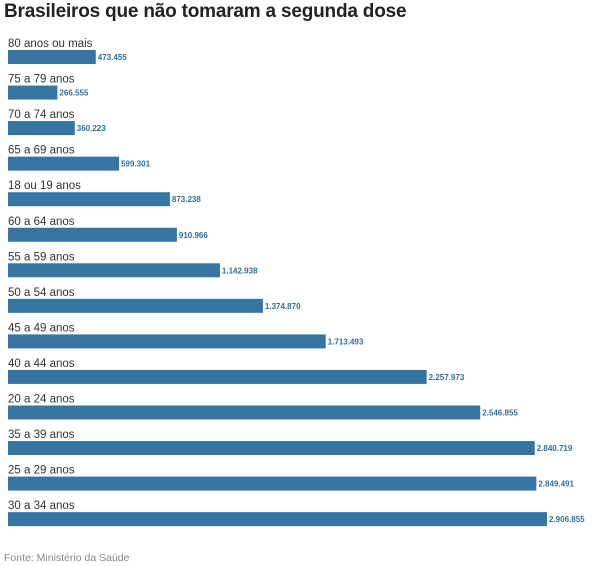 This screenshot has height=566, width=598. Describe the element at coordinates (346, 341) in the screenshot. I see `value-label: 1.713.493` at that location.